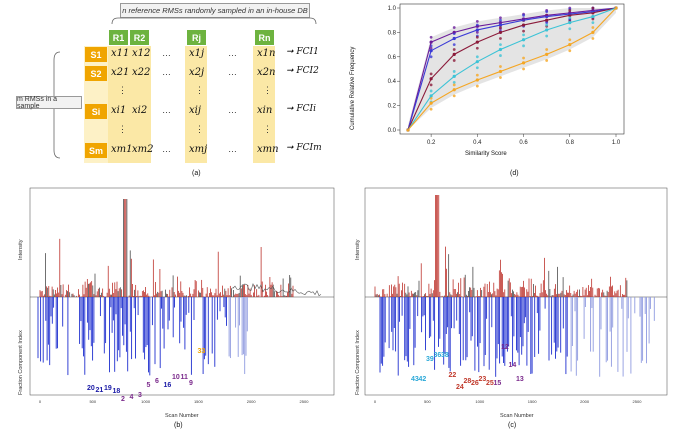  Describe the element at coordinates (196, 173) in the screenshot. I see `caption-a: (a)` at that location.